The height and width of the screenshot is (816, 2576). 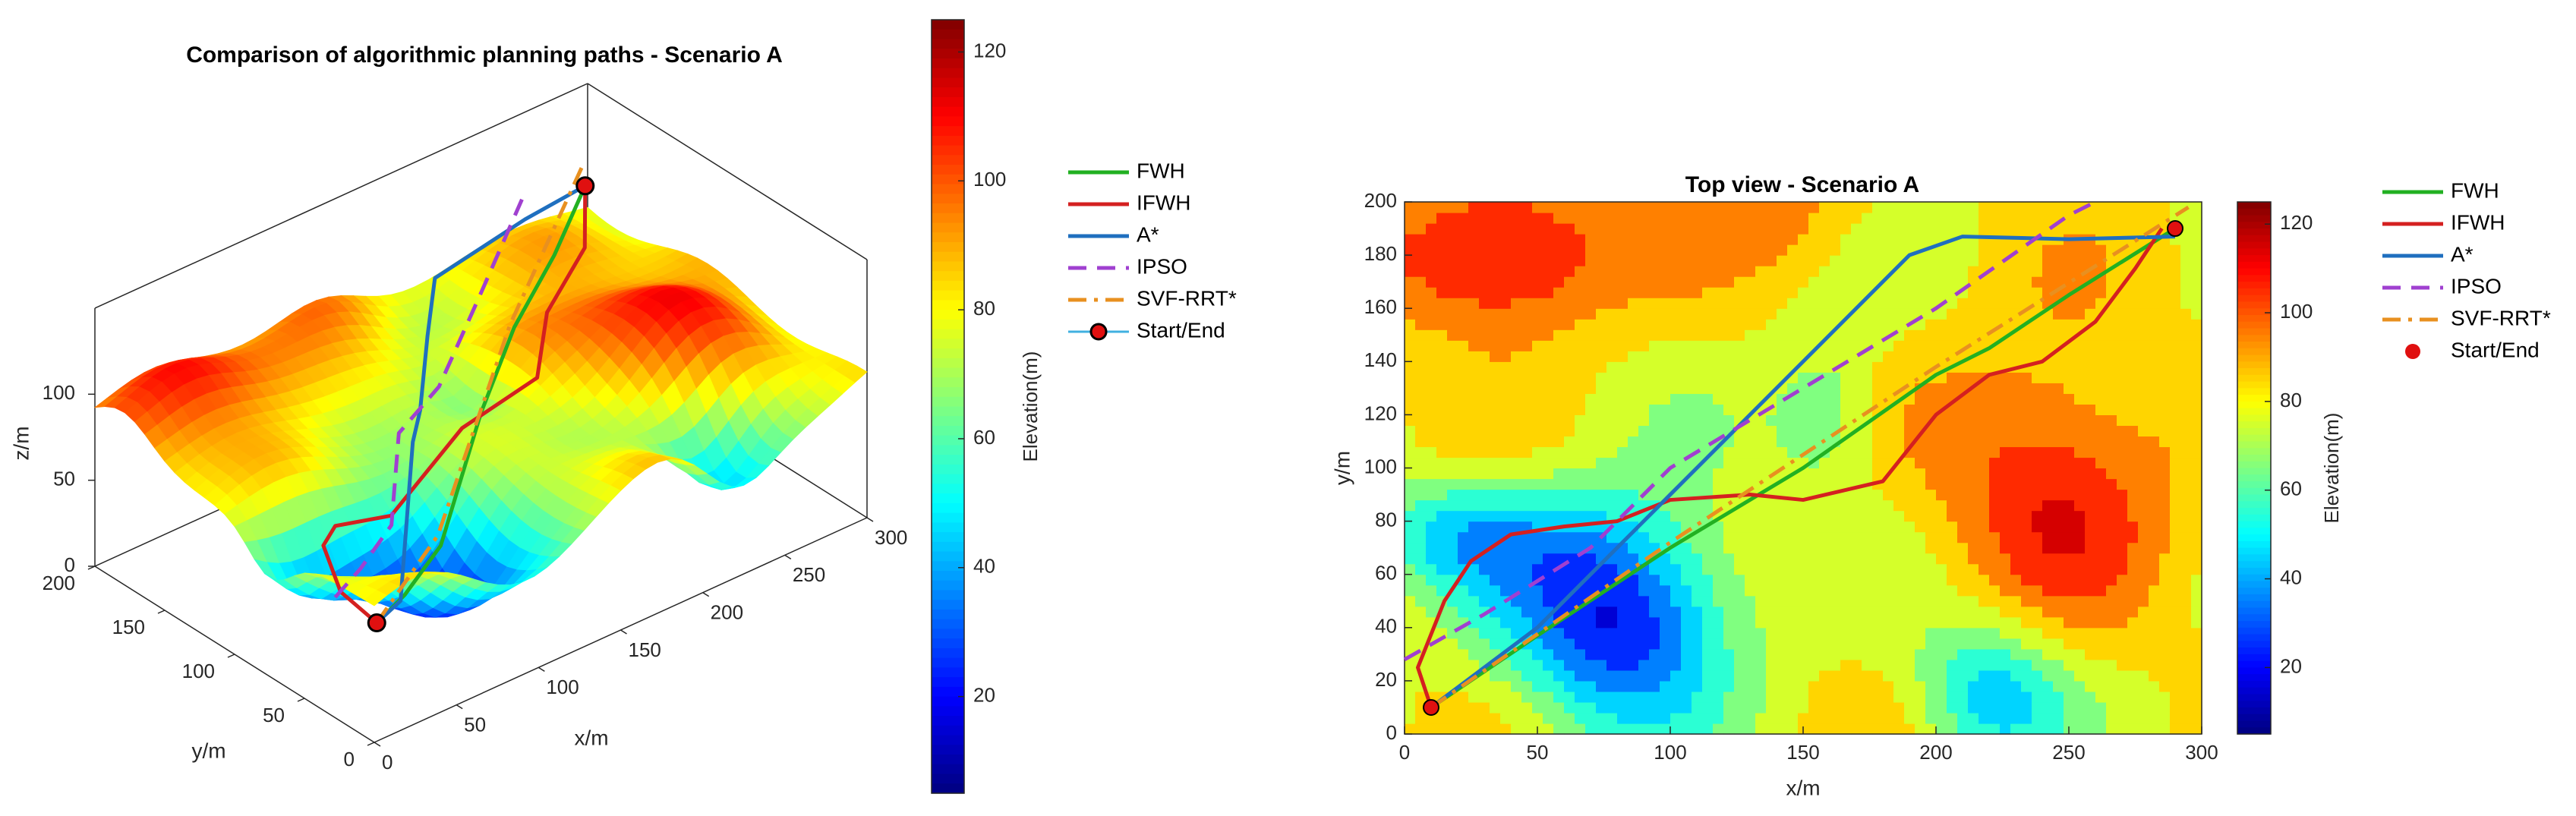 What do you see at coordinates (727, 612) in the screenshot?
I see `x-tick-label: 200` at bounding box center [727, 612].